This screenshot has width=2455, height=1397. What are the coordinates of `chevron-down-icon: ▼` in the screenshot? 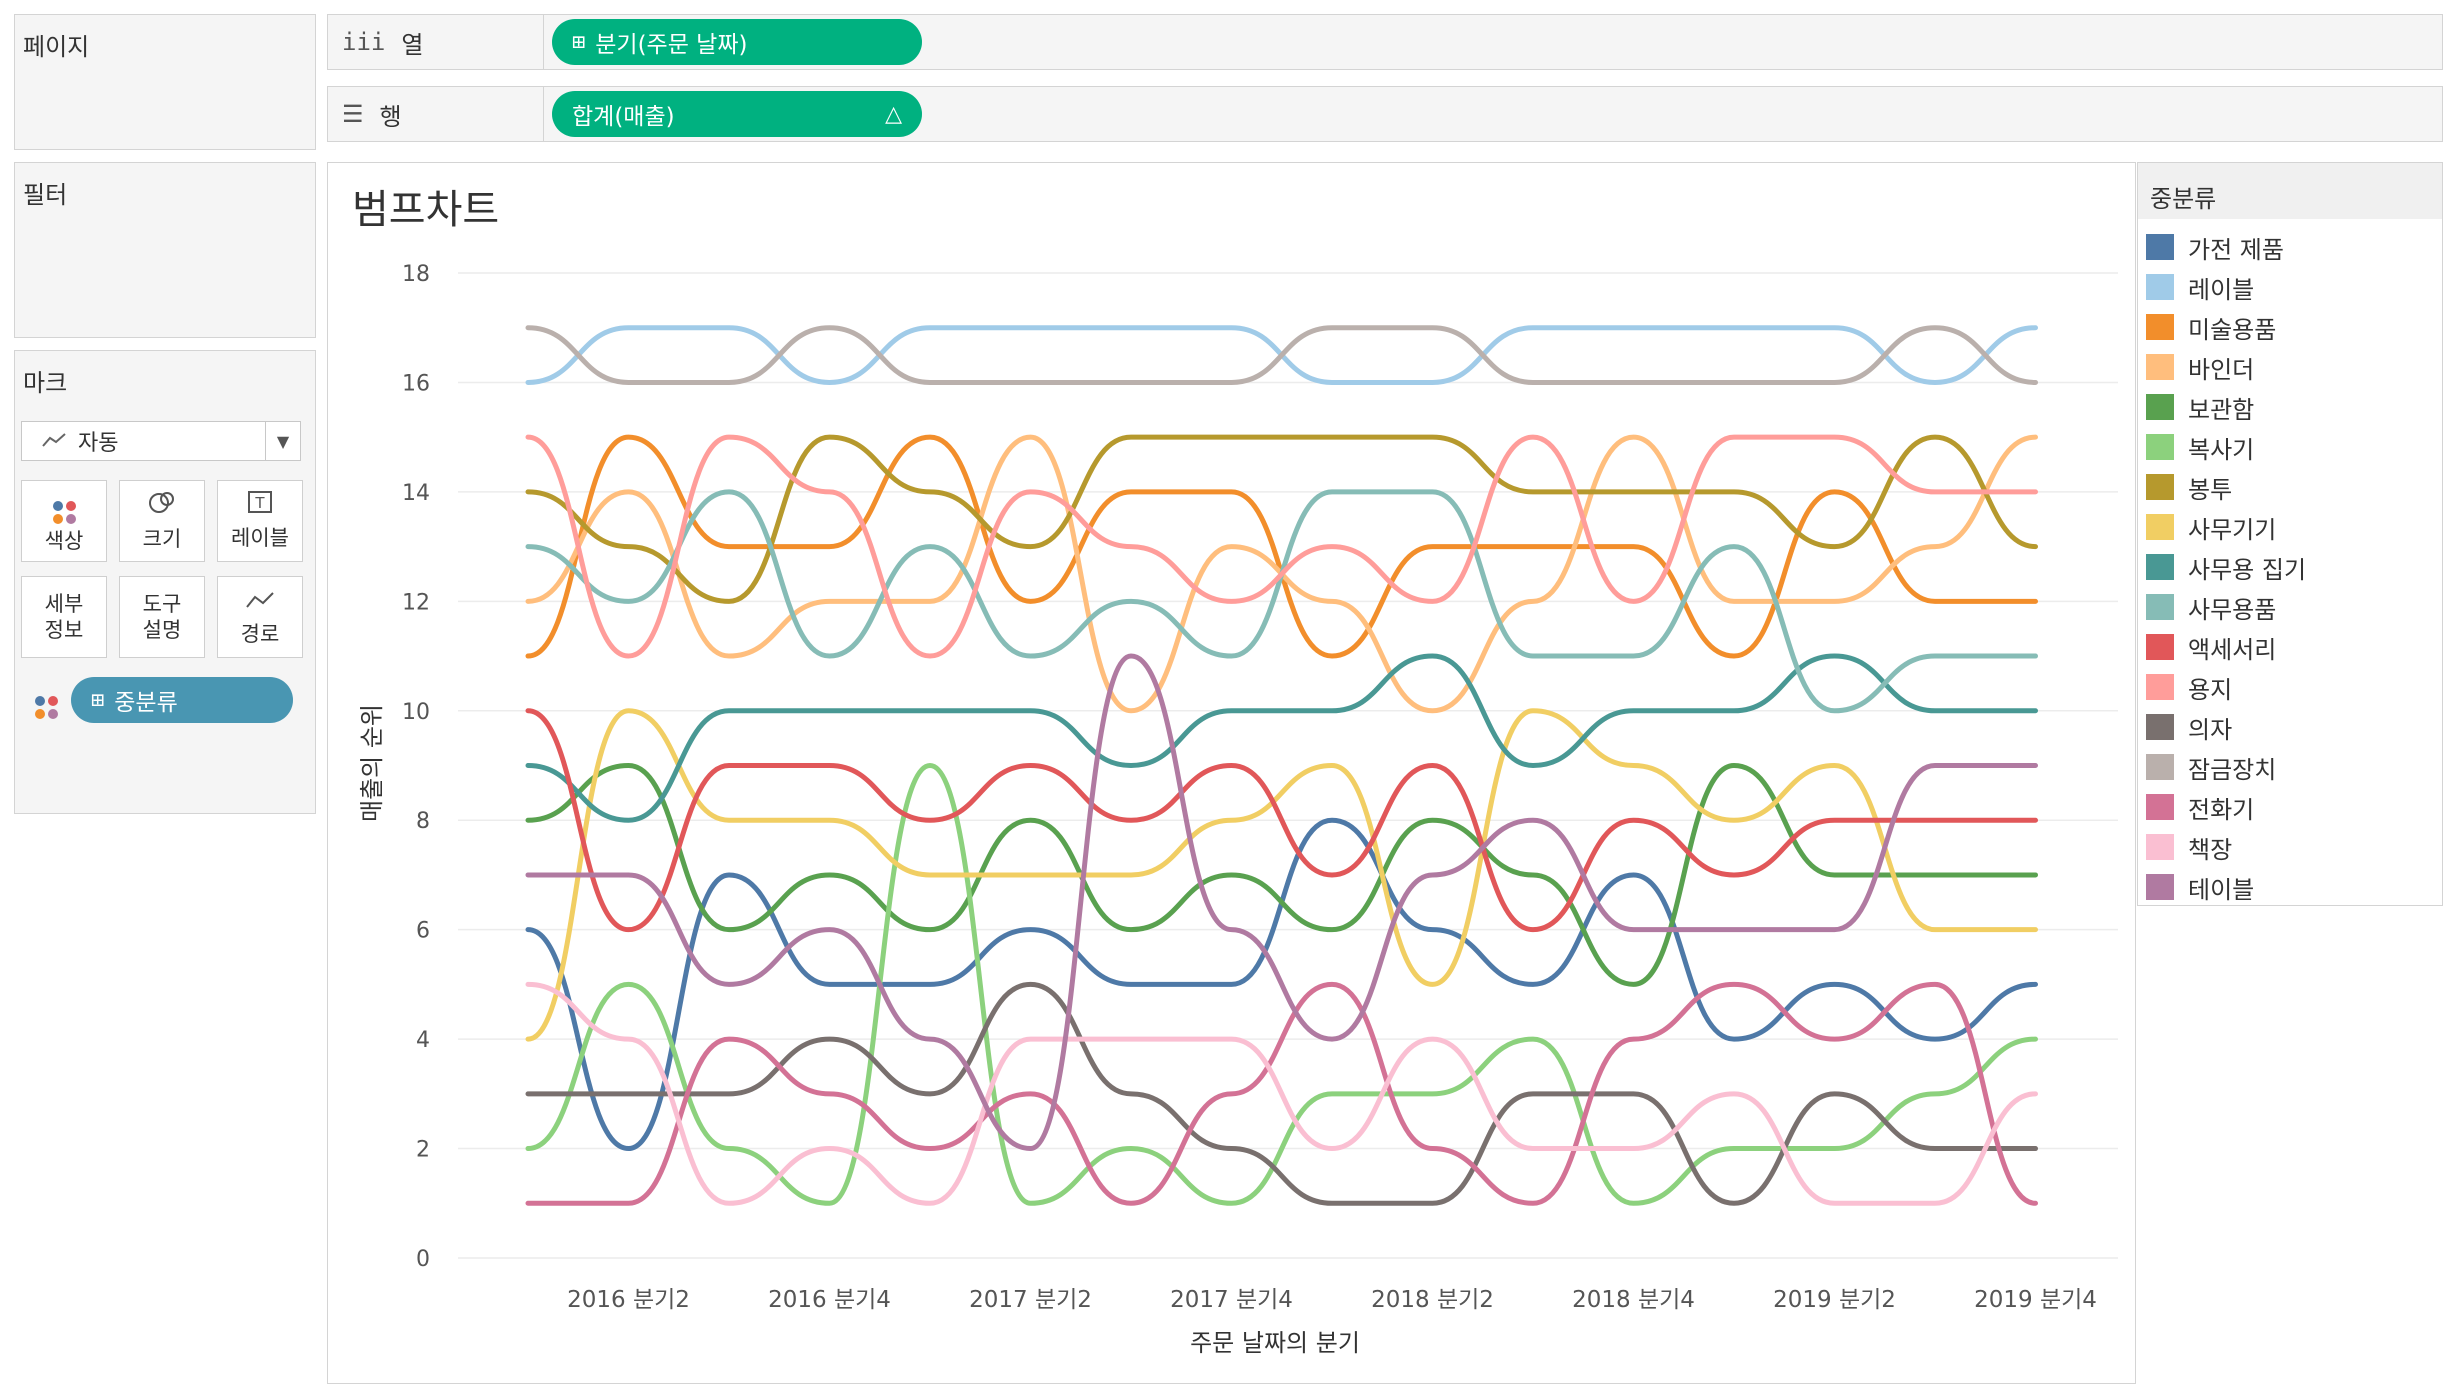 It's located at (282, 441).